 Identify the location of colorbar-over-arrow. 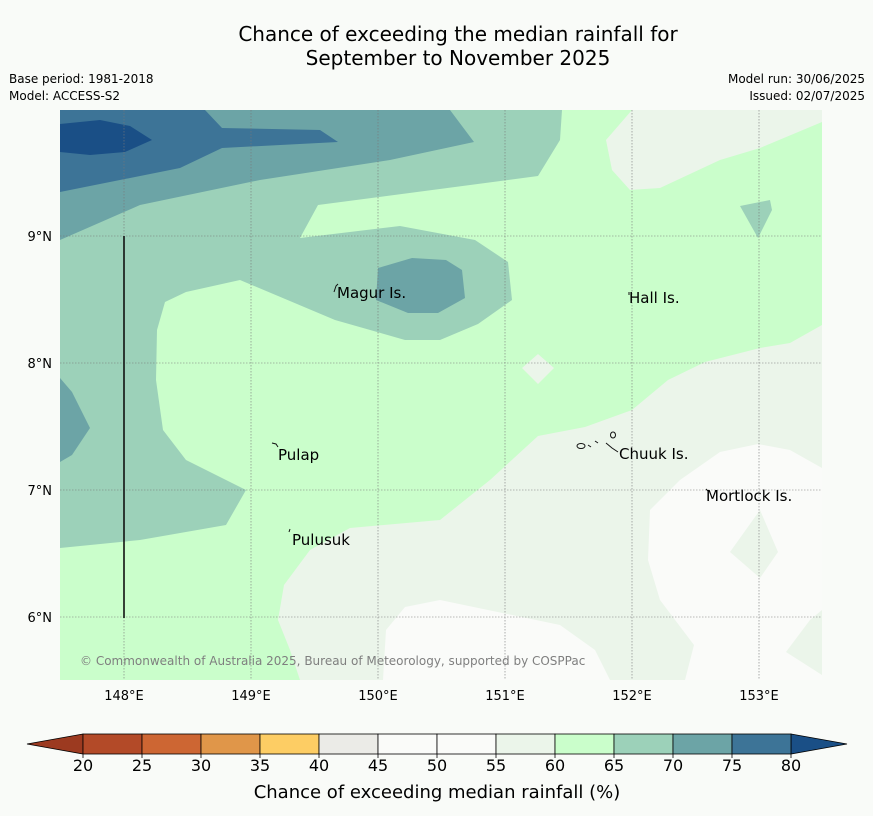
(819, 744).